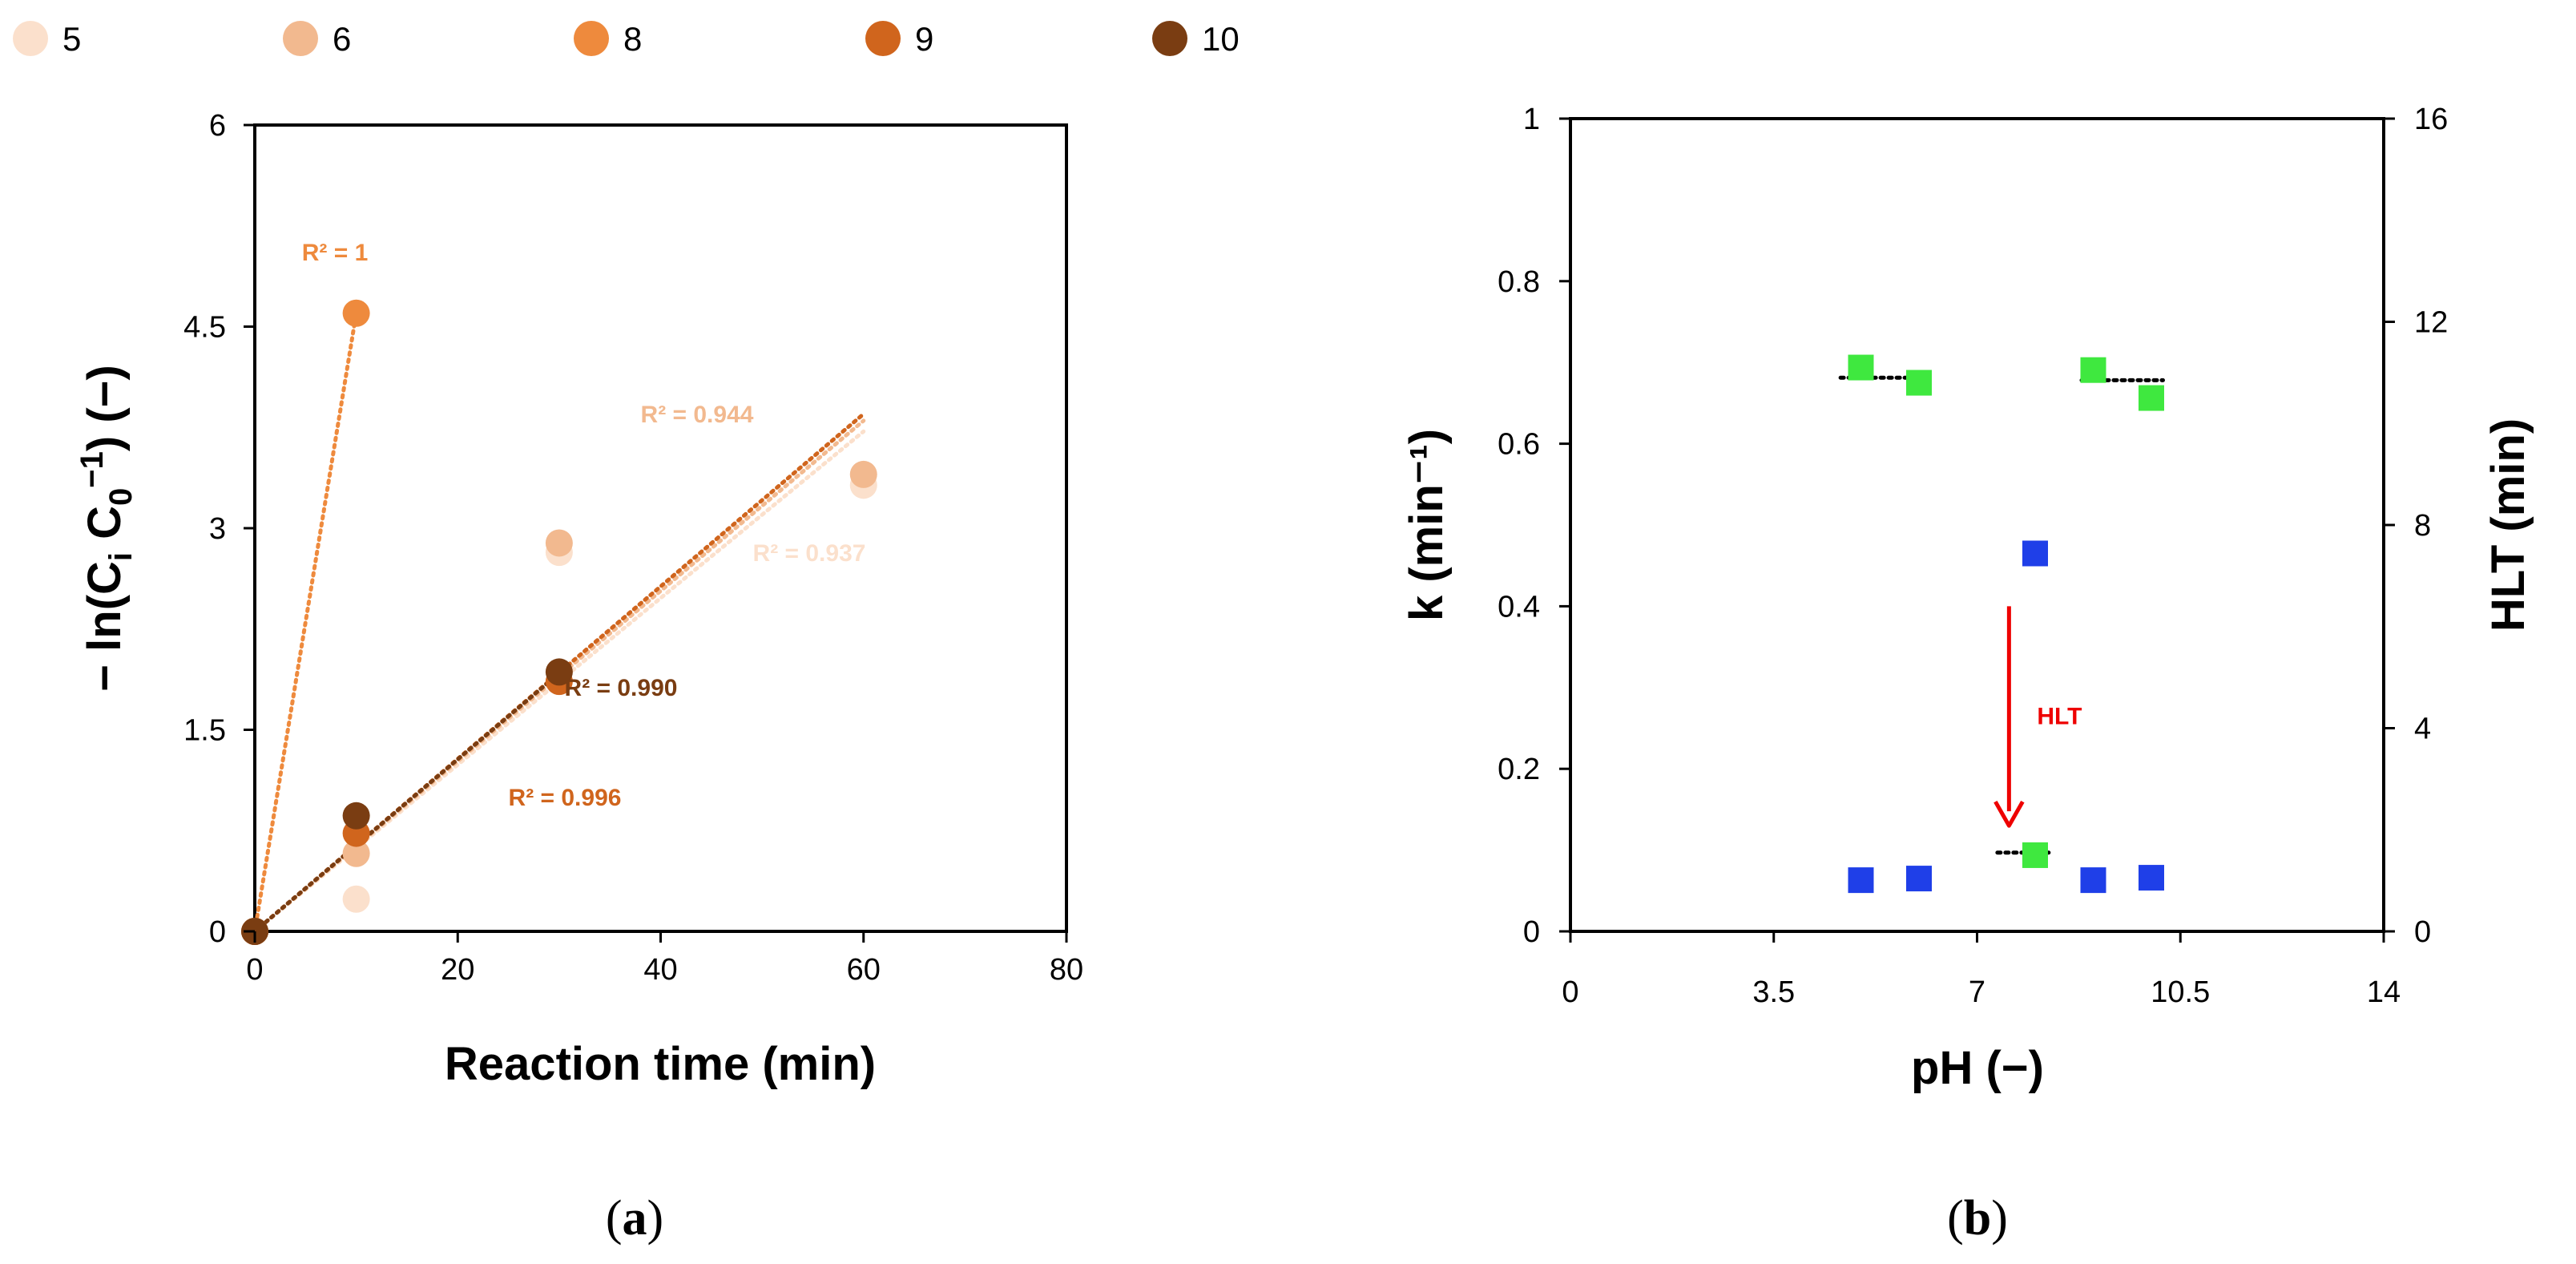  Describe the element at coordinates (809, 554) in the screenshot. I see `r2-label-5: R² = 0.937` at that location.